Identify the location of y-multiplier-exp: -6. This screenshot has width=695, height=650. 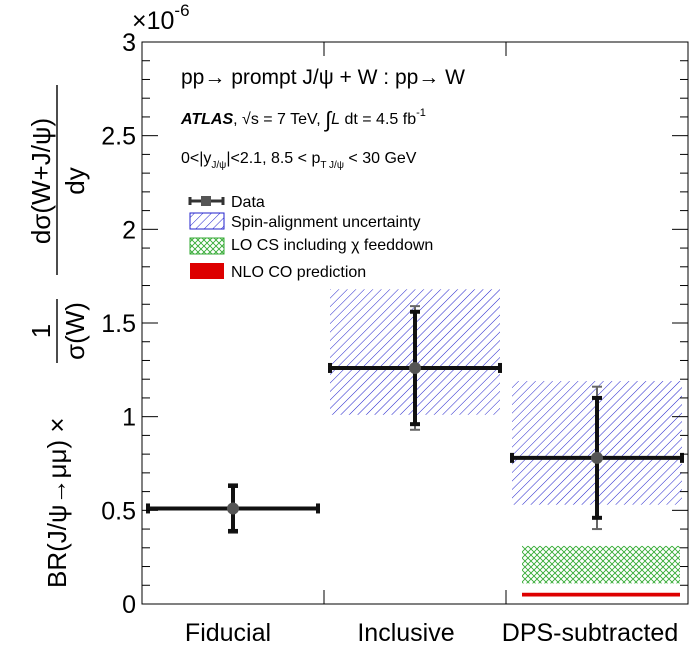
(181, 10).